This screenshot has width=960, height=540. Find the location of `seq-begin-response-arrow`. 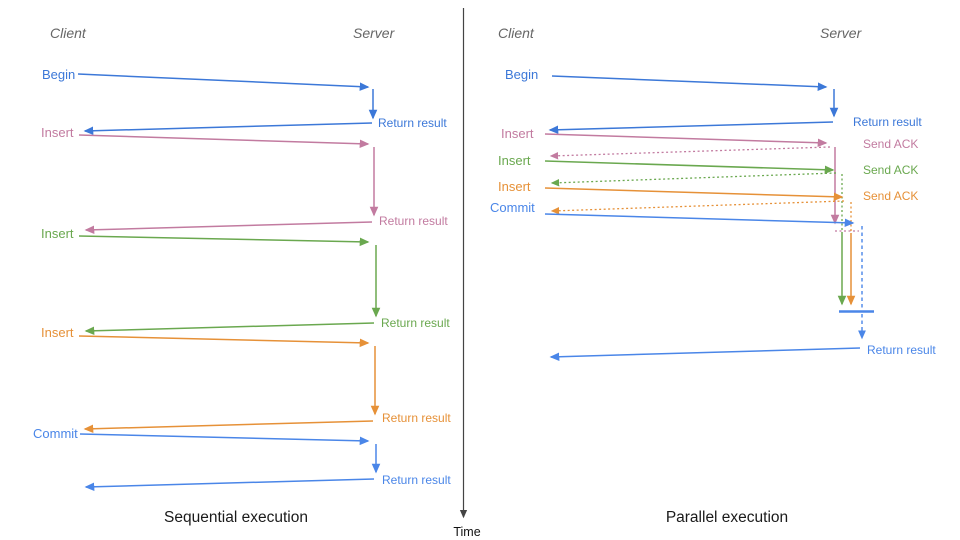

seq-begin-response-arrow is located at coordinates (228, 129).